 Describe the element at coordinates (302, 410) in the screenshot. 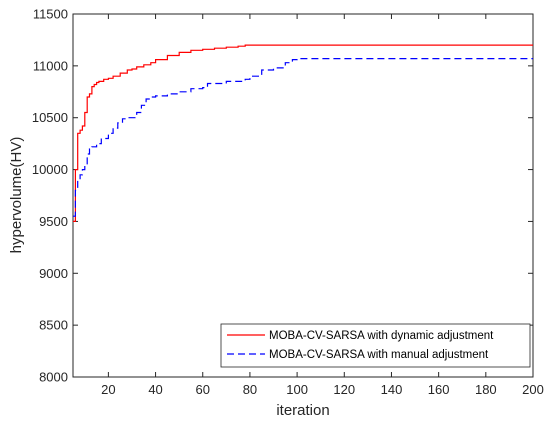

I see `x-axis-label: iteration` at that location.